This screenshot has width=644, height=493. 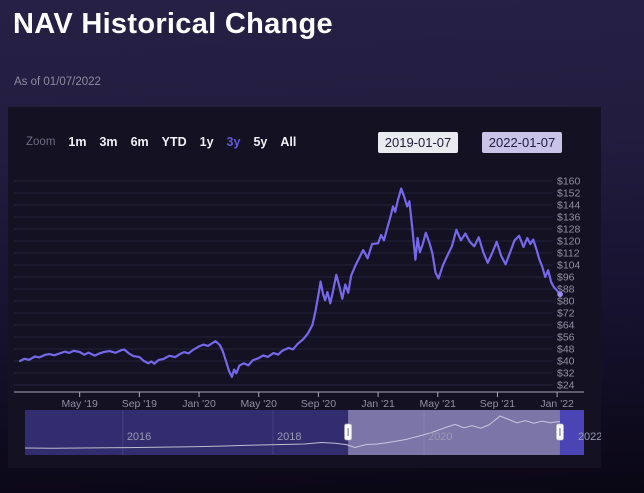 What do you see at coordinates (454, 432) in the screenshot?
I see `navigator-selection` at bounding box center [454, 432].